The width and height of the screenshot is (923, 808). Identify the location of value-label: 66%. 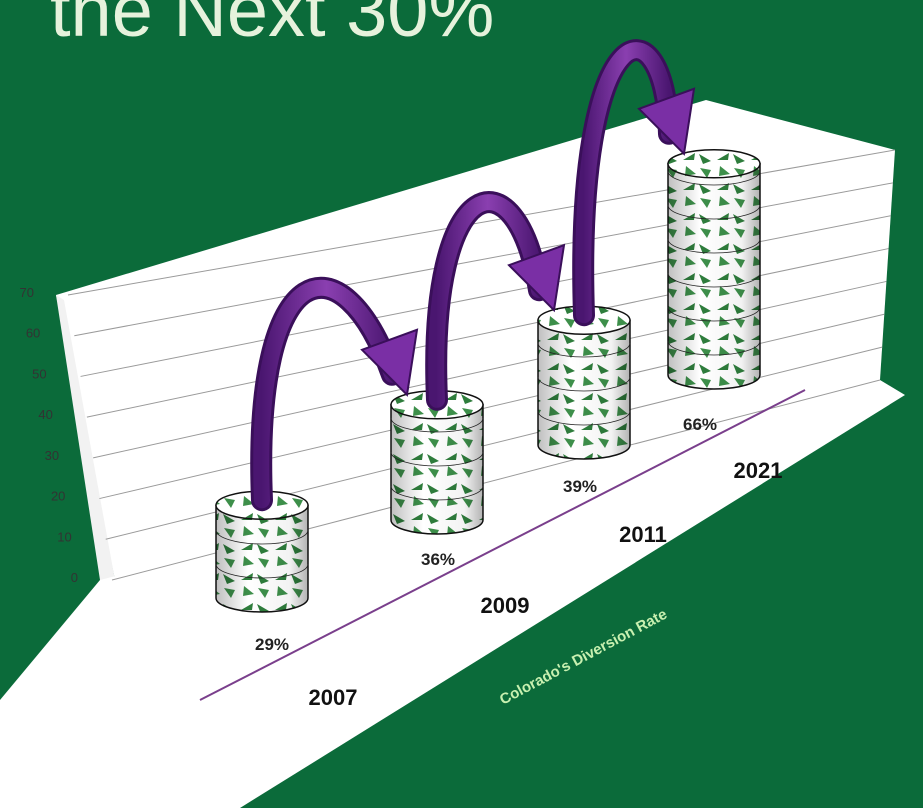
(700, 424).